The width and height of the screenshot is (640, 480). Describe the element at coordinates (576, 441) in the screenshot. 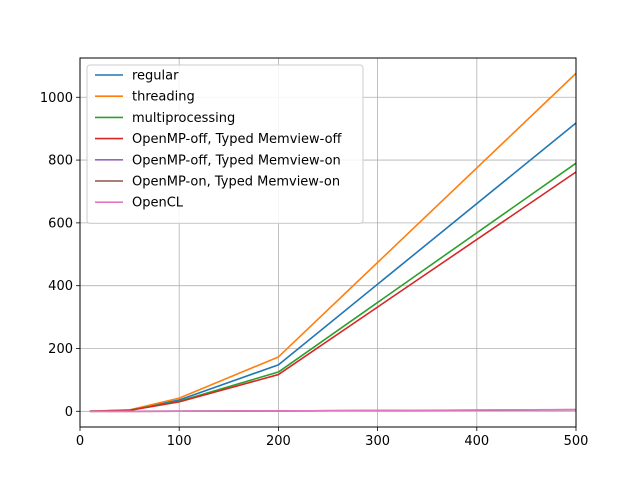

I see `x-tick-label: 500` at that location.